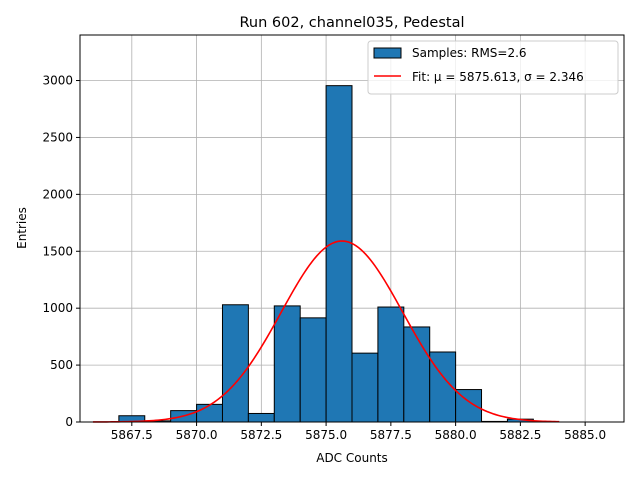 Image resolution: width=640 pixels, height=480 pixels. I want to click on y-tick-label: 1500, so click(57, 251).